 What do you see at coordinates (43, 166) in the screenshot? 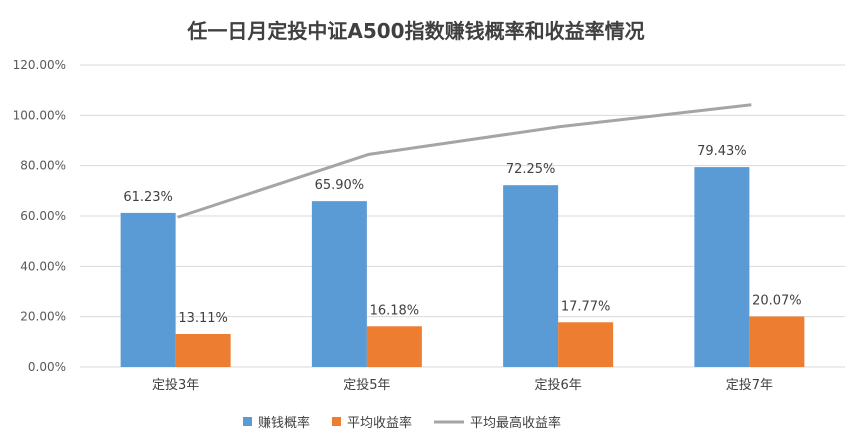
I see `y-tick-label: 80.00%` at bounding box center [43, 166].